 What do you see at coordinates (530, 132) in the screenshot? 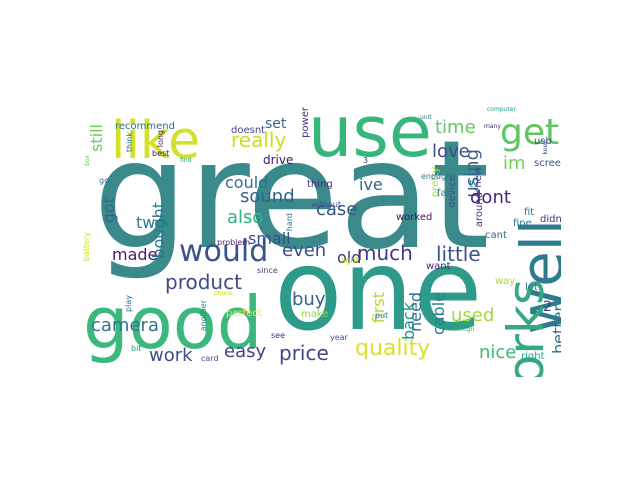
I see `word-get: get` at bounding box center [530, 132].